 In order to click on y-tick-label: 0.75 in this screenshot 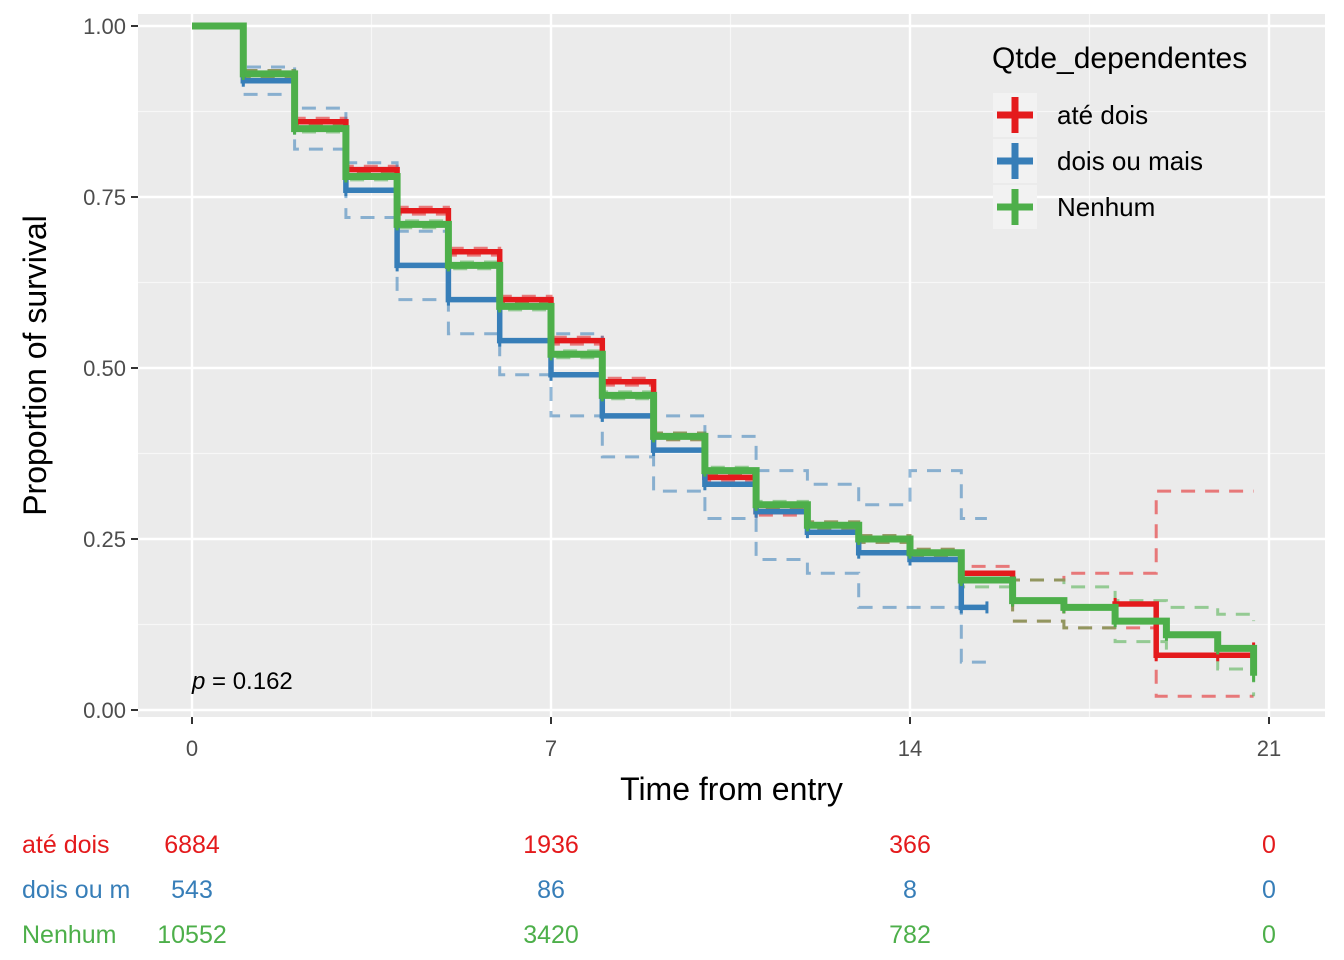, I will do `click(104, 197)`.